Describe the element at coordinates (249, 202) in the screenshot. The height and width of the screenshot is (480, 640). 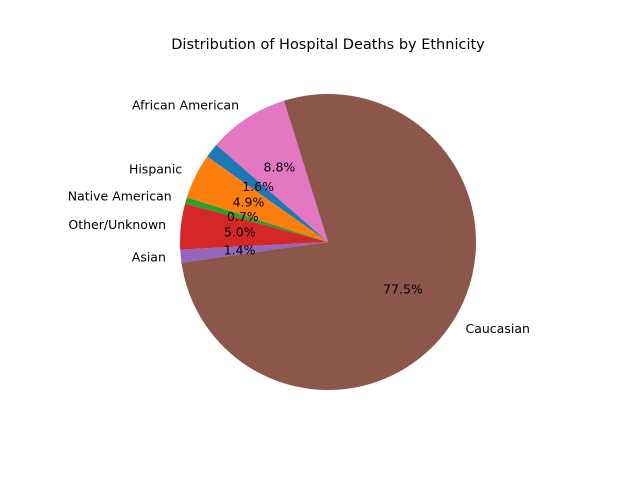
I see `slice-percent-label: 4.9%` at that location.